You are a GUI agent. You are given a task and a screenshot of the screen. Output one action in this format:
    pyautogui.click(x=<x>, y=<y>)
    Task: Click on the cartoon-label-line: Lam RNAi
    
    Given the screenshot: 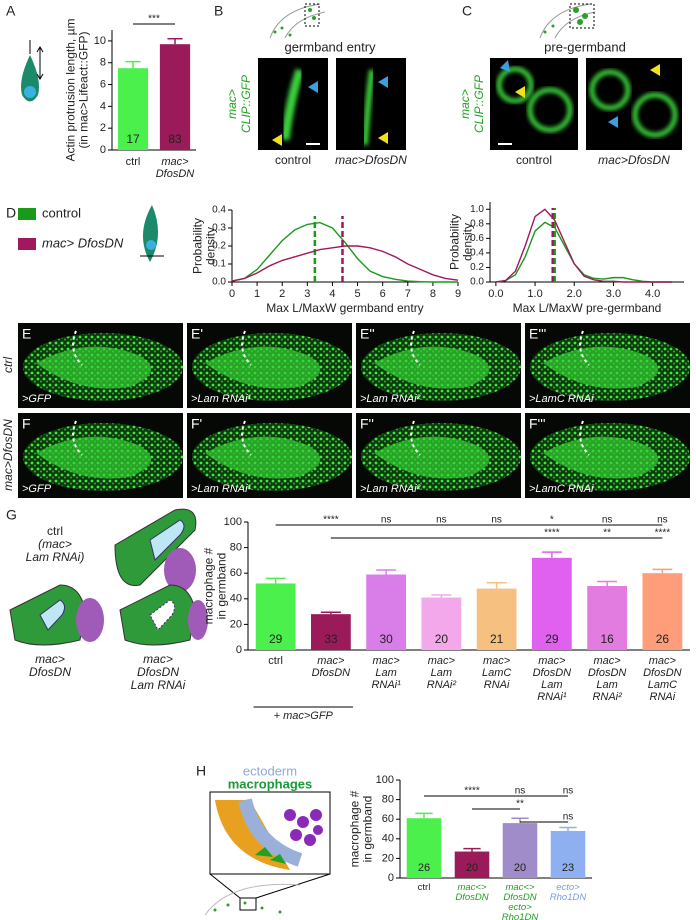 What is the action you would take?
    pyautogui.click(x=158, y=685)
    